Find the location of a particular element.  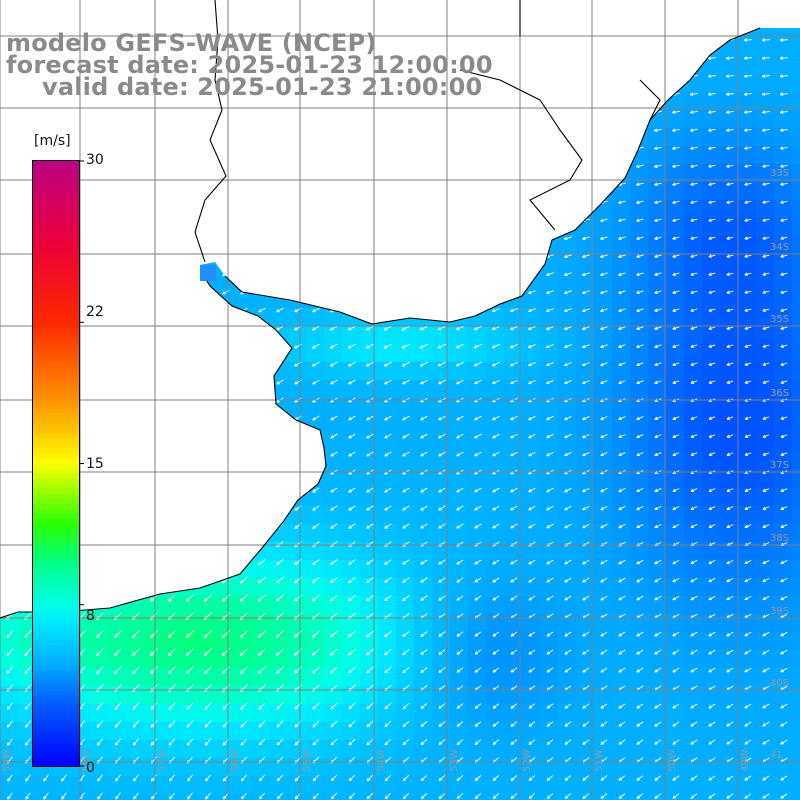

longitude-label: 50W is located at coordinates (672, 760).